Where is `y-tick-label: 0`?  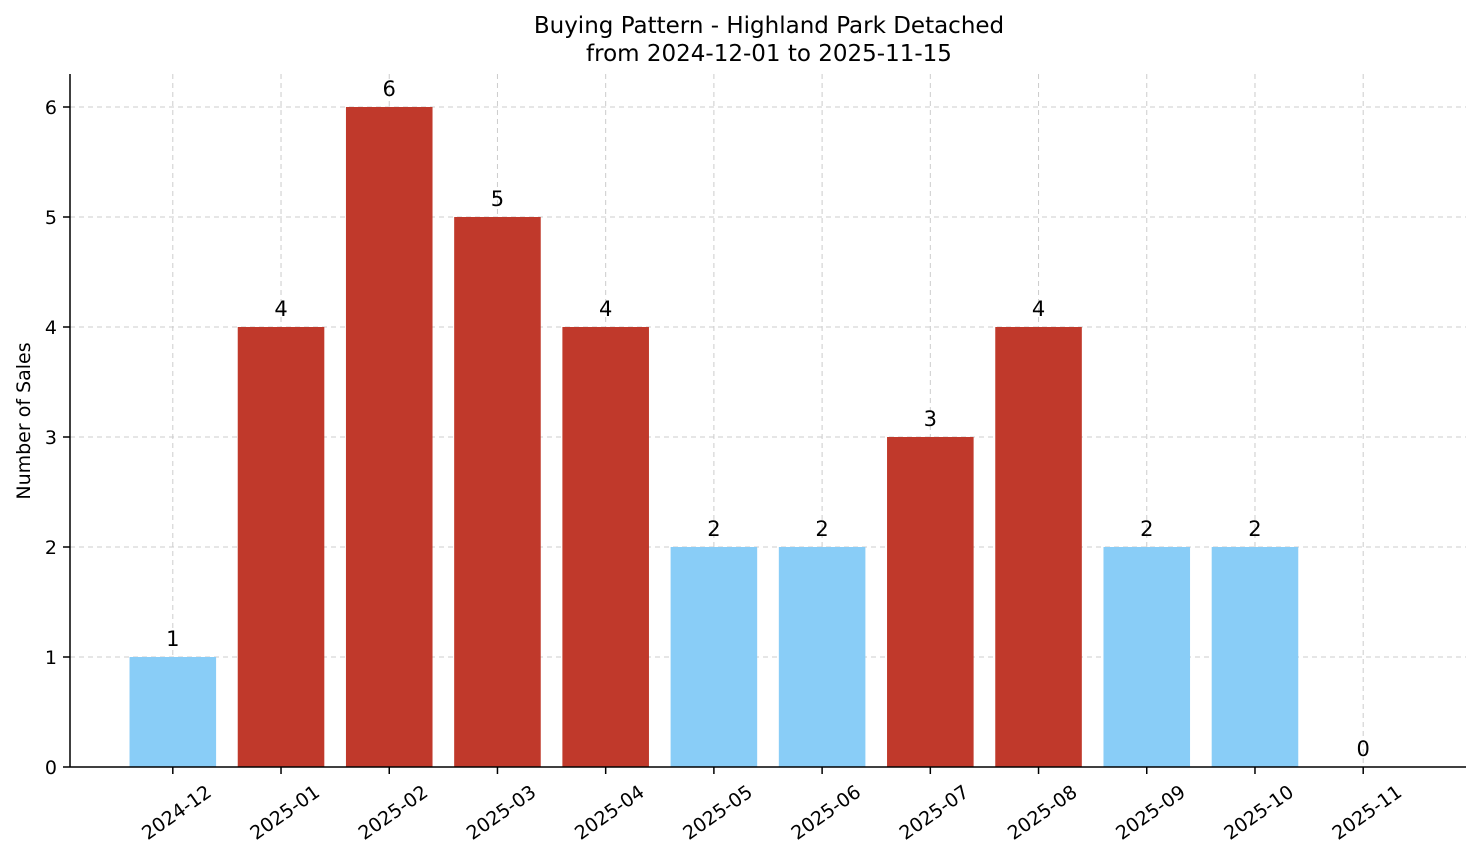
y-tick-label: 0 is located at coordinates (51, 768).